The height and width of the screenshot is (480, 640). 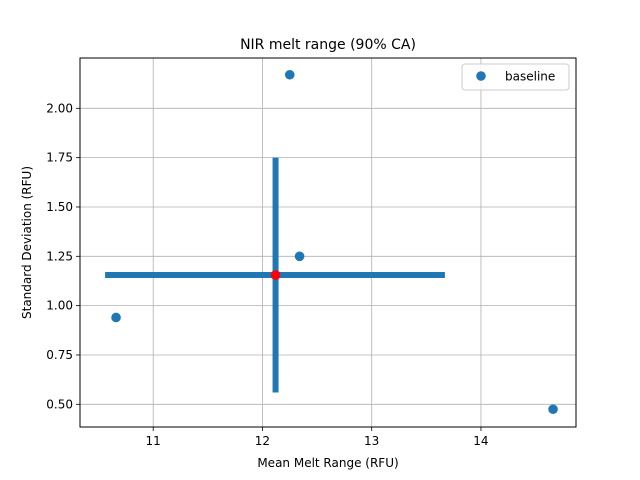 What do you see at coordinates (317, 437) in the screenshot?
I see `x-axis-ticks: 11 12 13 14` at bounding box center [317, 437].